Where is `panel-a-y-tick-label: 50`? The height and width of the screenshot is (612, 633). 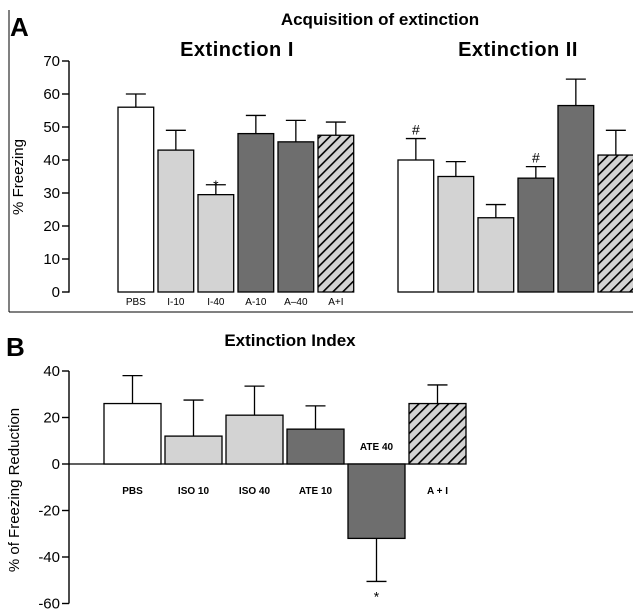
panel-a-y-tick-label: 50 is located at coordinates (51, 127).